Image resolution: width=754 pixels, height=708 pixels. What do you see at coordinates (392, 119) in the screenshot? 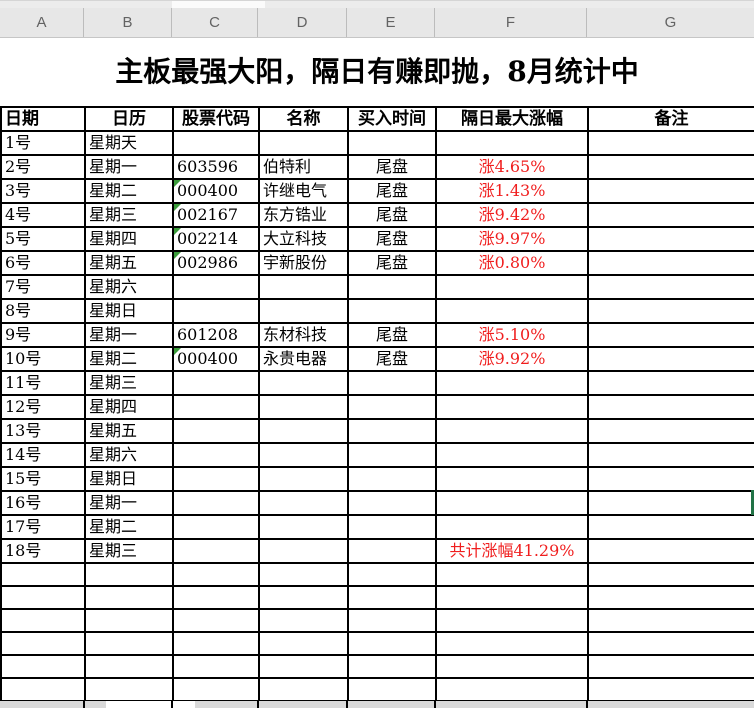
I see `header-cell-E: 买入时间` at bounding box center [392, 119].